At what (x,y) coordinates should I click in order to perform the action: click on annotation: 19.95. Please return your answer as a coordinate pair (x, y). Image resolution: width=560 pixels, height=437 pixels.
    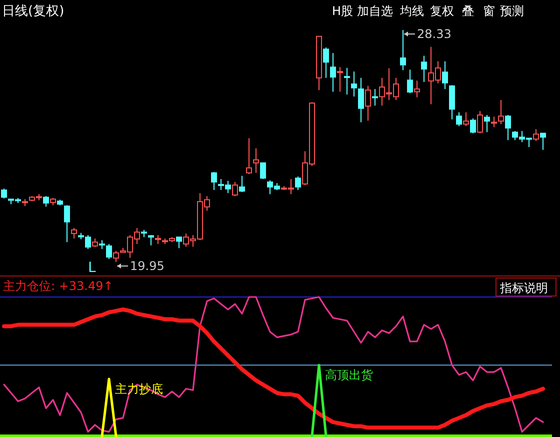
    Looking at the image, I should click on (147, 266).